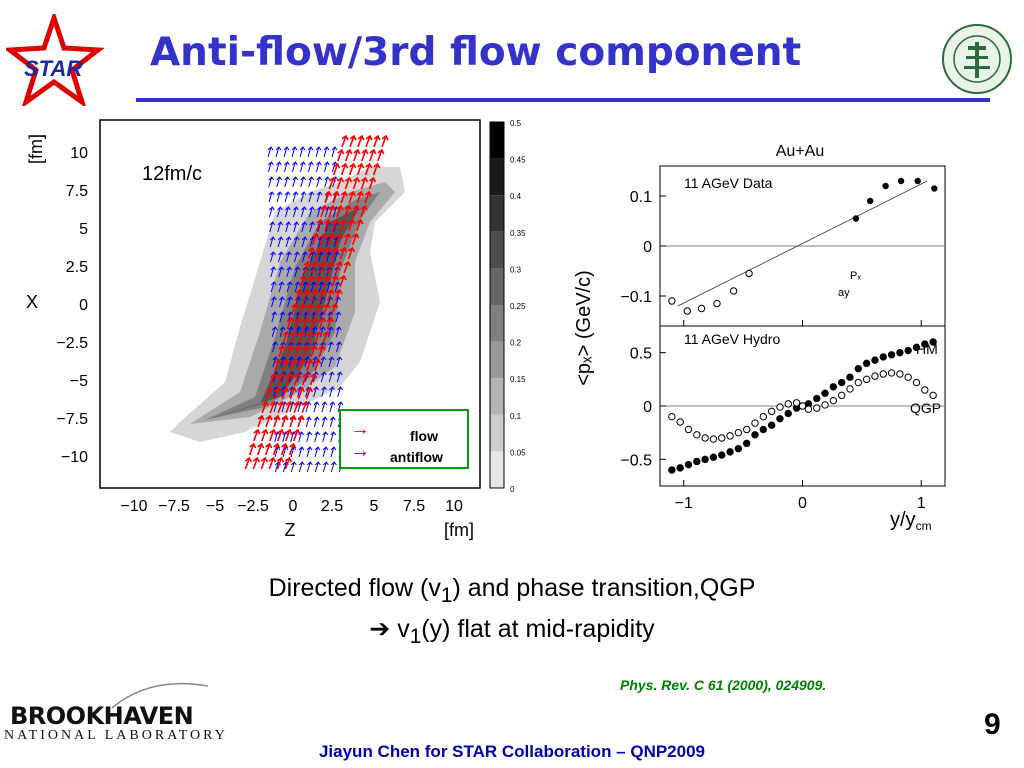 Image resolution: width=1024 pixels, height=768 pixels. I want to click on colorbar-tick: 0, so click(512, 489).